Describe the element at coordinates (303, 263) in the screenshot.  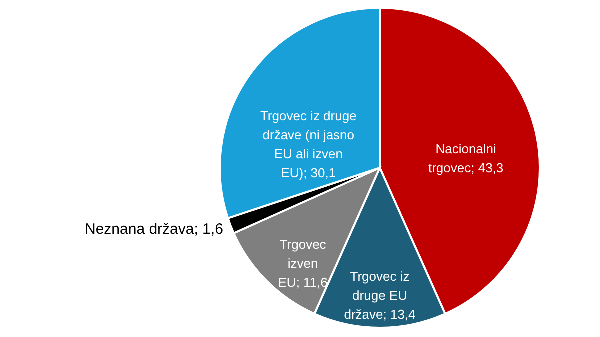
I see `slice-label: Trgovec izven EU; 11,6` at that location.